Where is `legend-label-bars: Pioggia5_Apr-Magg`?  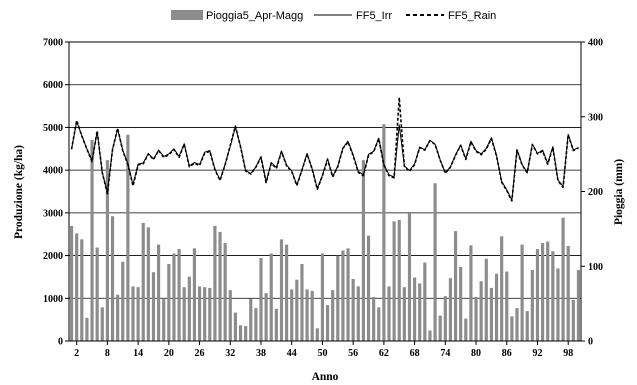 legend-label-bars: Pioggia5_Apr-Magg is located at coordinates (254, 16).